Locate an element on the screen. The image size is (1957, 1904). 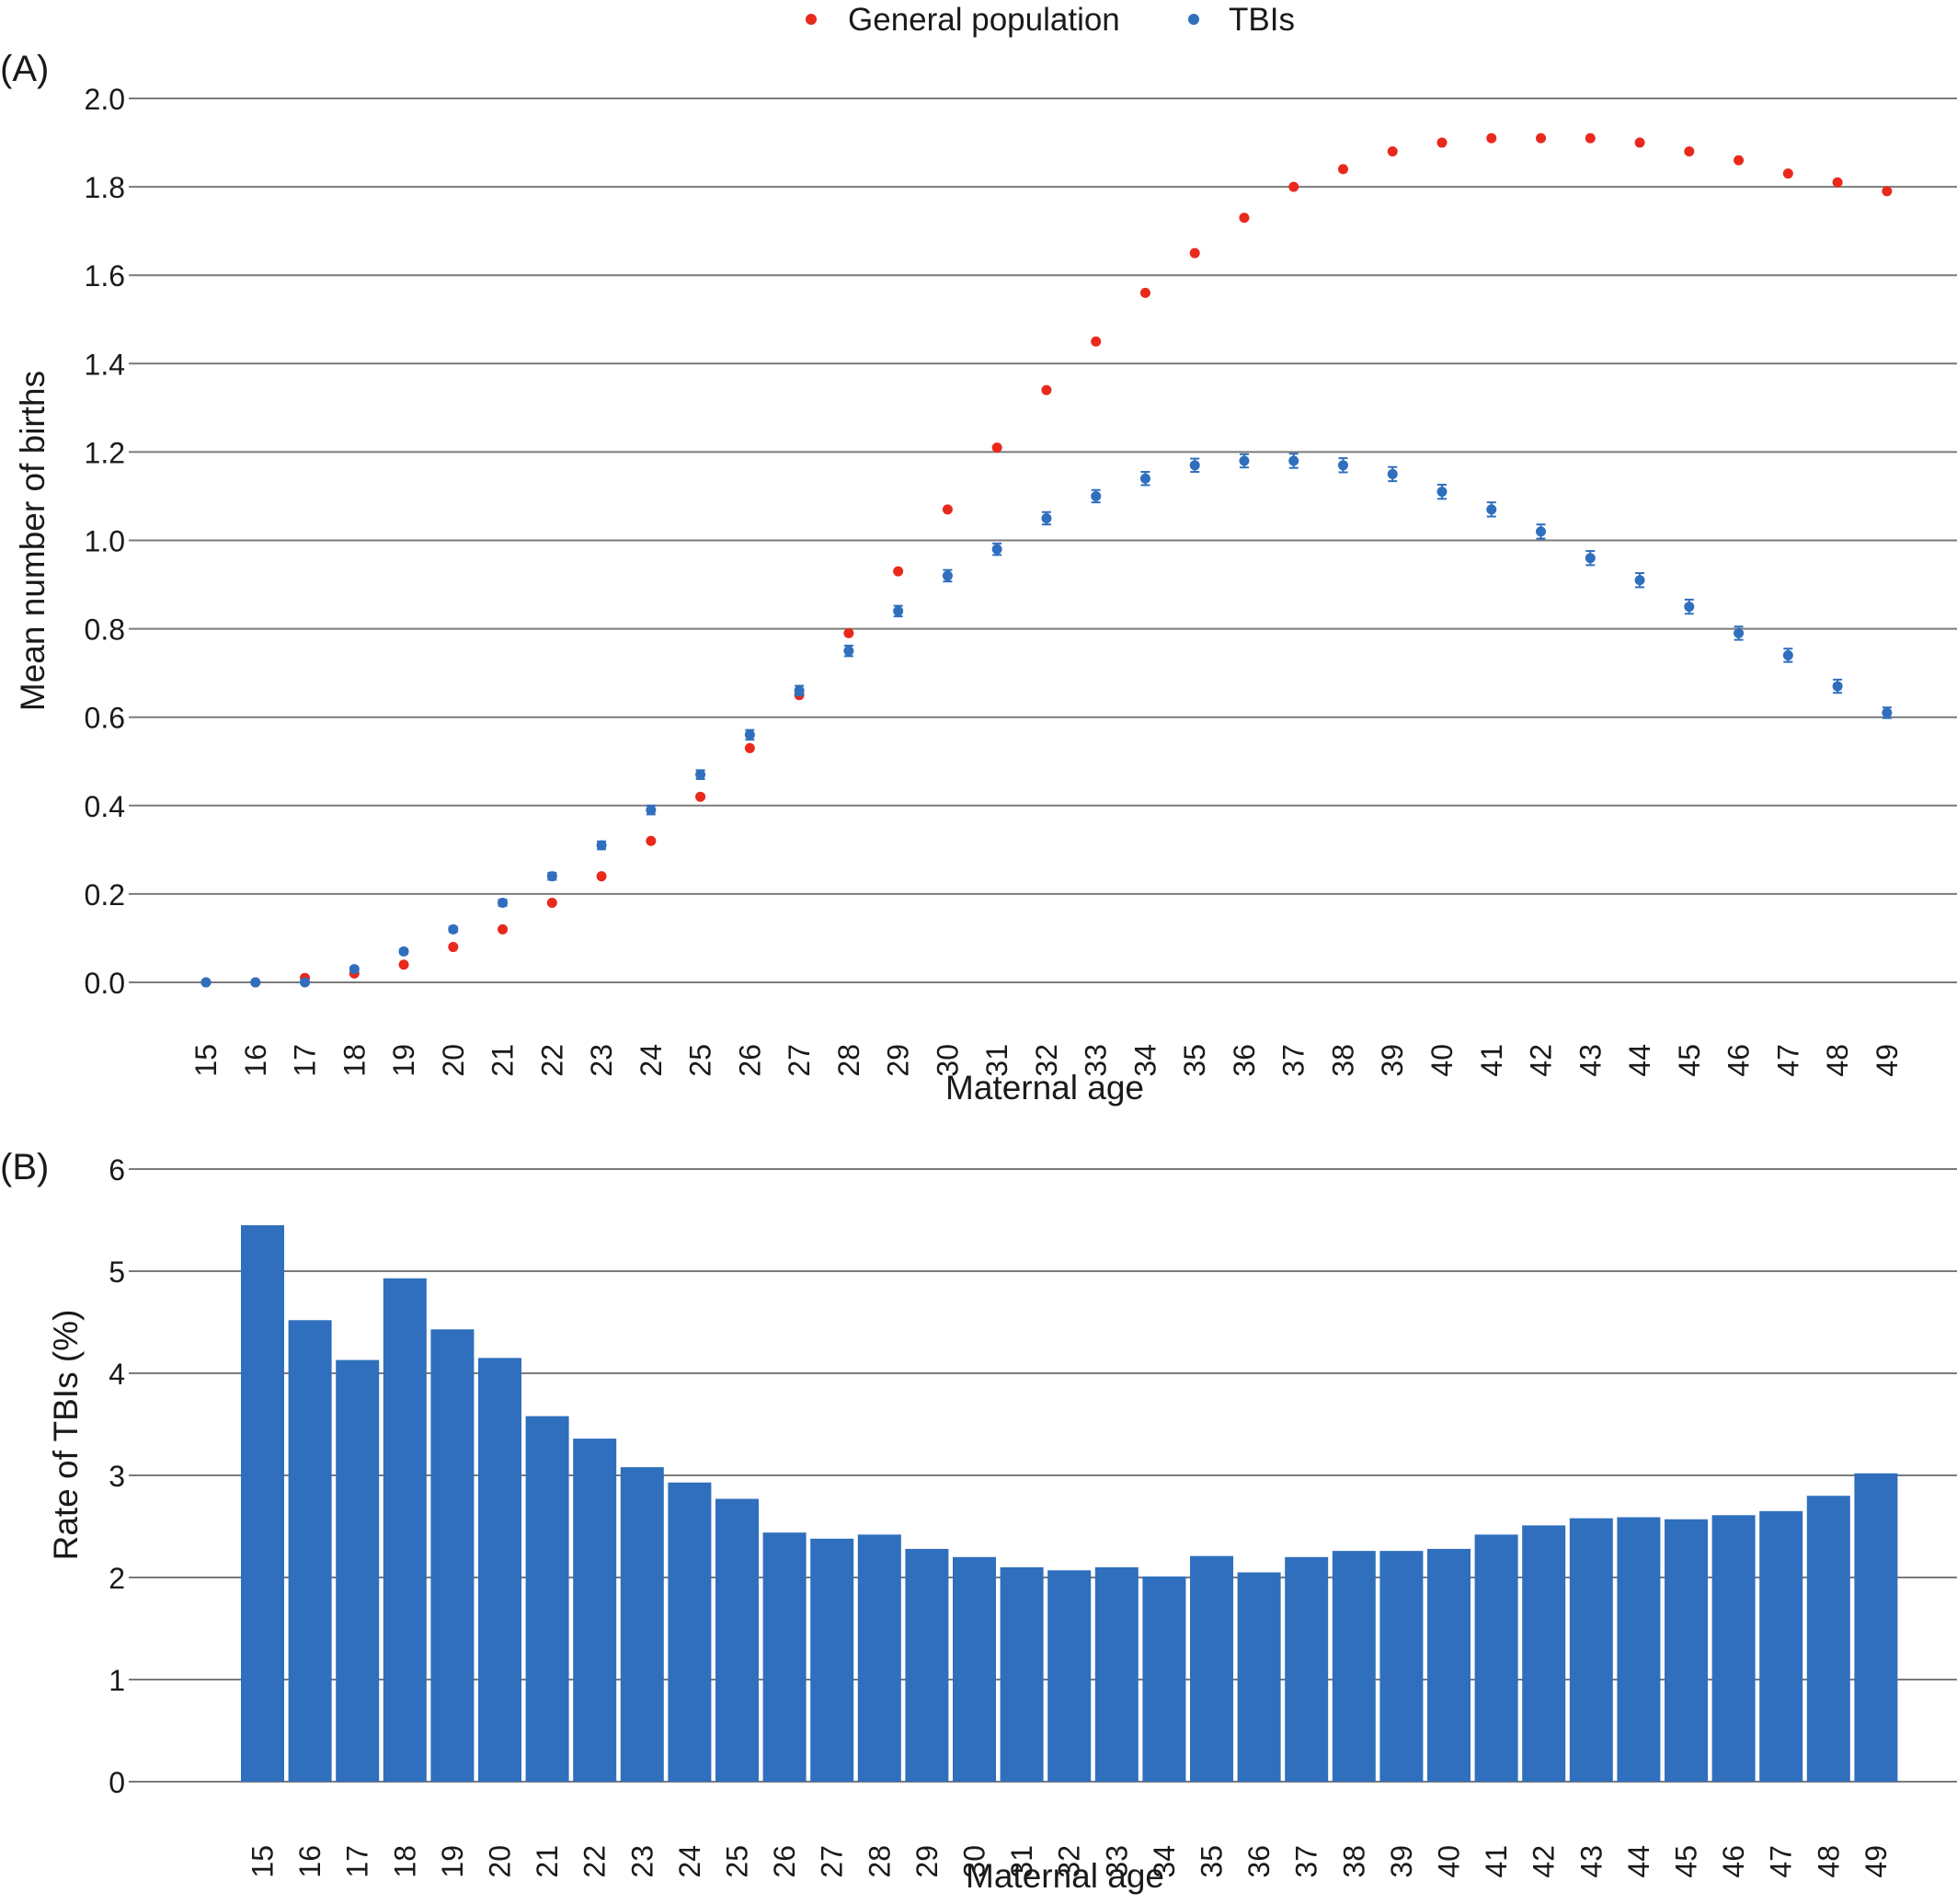
panel-a-x-tick-label: 48 is located at coordinates (1837, 1060).